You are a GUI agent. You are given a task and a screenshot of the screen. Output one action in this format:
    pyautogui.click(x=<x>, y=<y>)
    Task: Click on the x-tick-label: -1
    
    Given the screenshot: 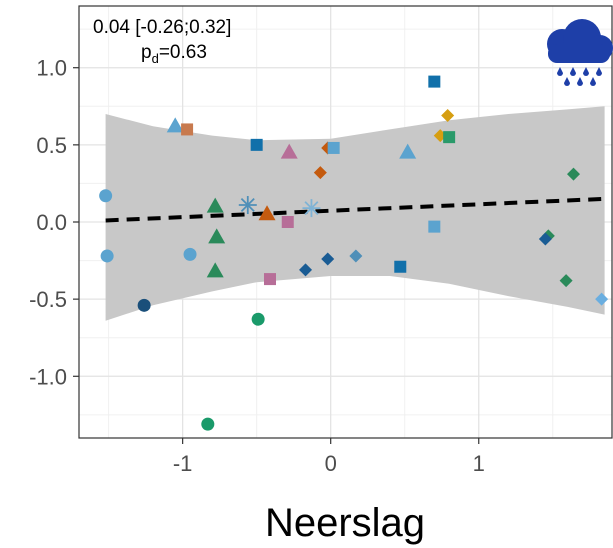 What is the action you would take?
    pyautogui.click(x=183, y=463)
    